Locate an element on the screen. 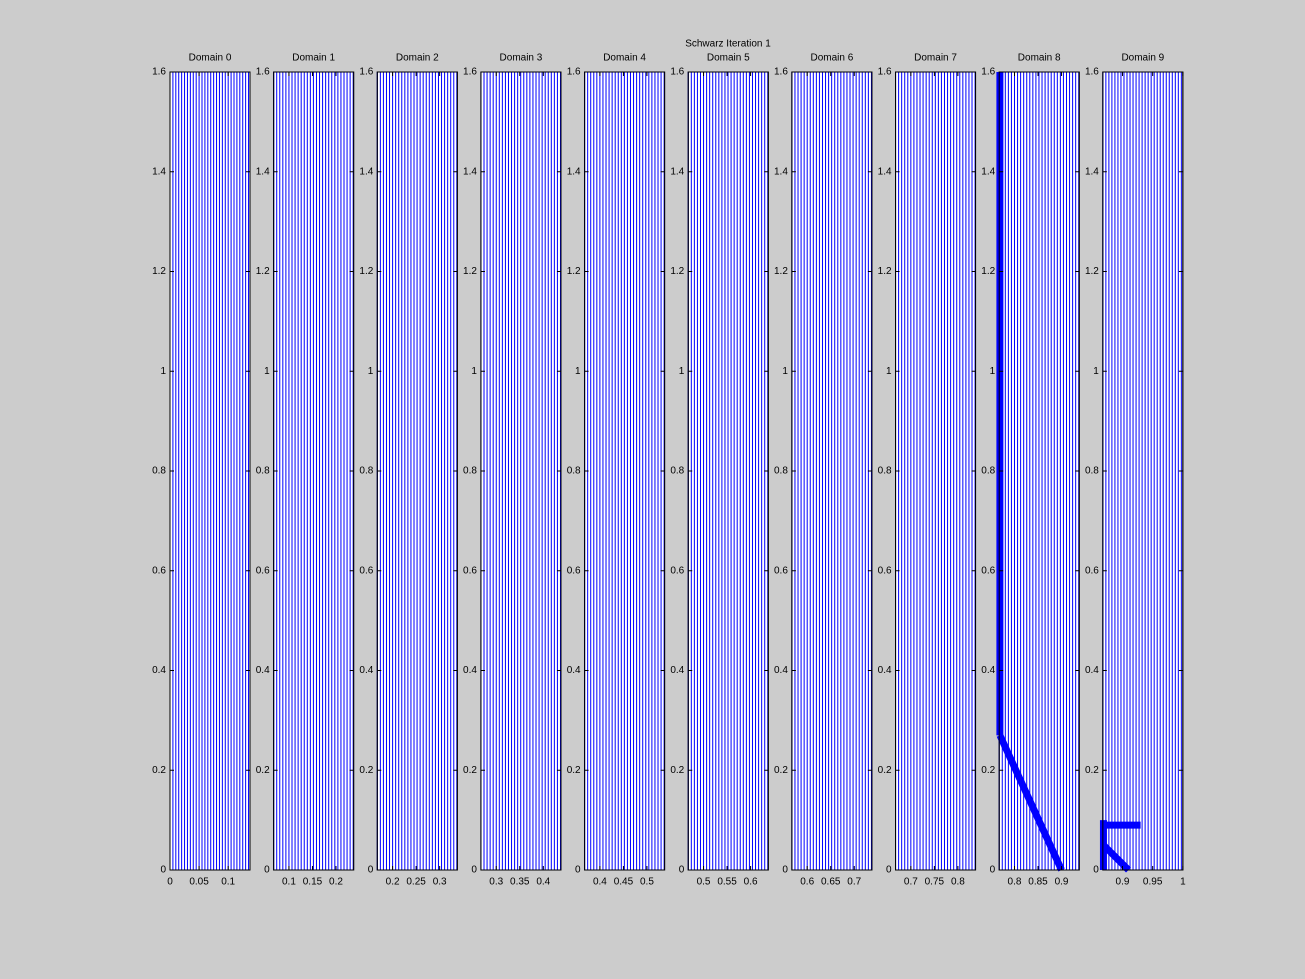 The image size is (1305, 979). x-tick-label: 0.15 is located at coordinates (313, 882).